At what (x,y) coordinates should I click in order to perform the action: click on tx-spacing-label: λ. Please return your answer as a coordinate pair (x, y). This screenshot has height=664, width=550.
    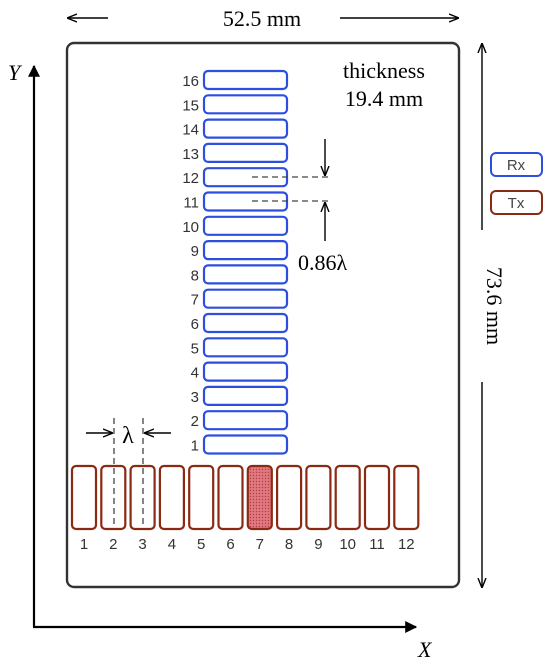
    Looking at the image, I should click on (128, 436).